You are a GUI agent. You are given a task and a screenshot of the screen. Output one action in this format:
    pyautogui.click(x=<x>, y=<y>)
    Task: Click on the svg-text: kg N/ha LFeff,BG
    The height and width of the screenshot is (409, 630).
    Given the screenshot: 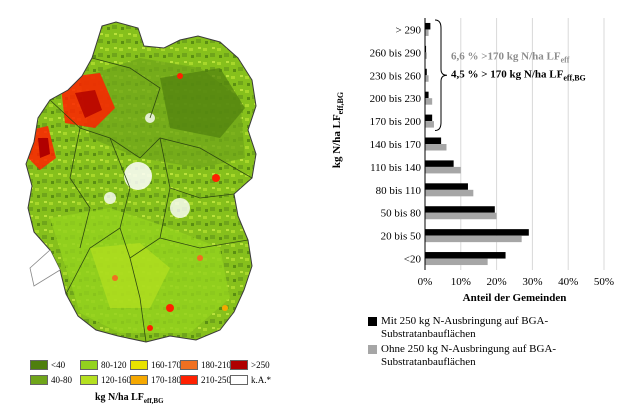 What is the action you would take?
    pyautogui.click(x=338, y=130)
    